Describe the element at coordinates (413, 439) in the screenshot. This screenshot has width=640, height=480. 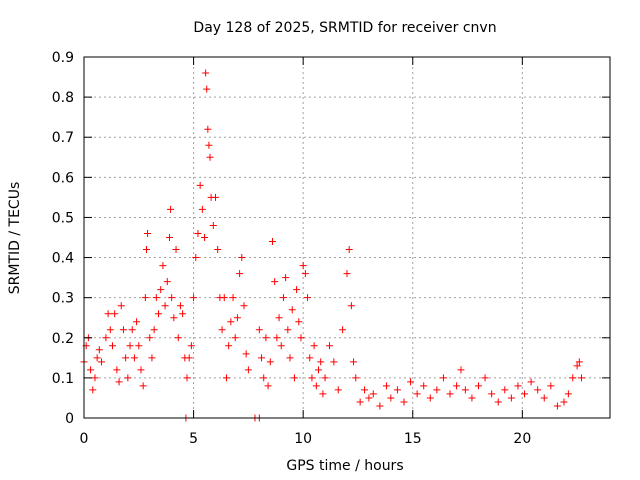
I see `x-tick-label: 15` at that location.